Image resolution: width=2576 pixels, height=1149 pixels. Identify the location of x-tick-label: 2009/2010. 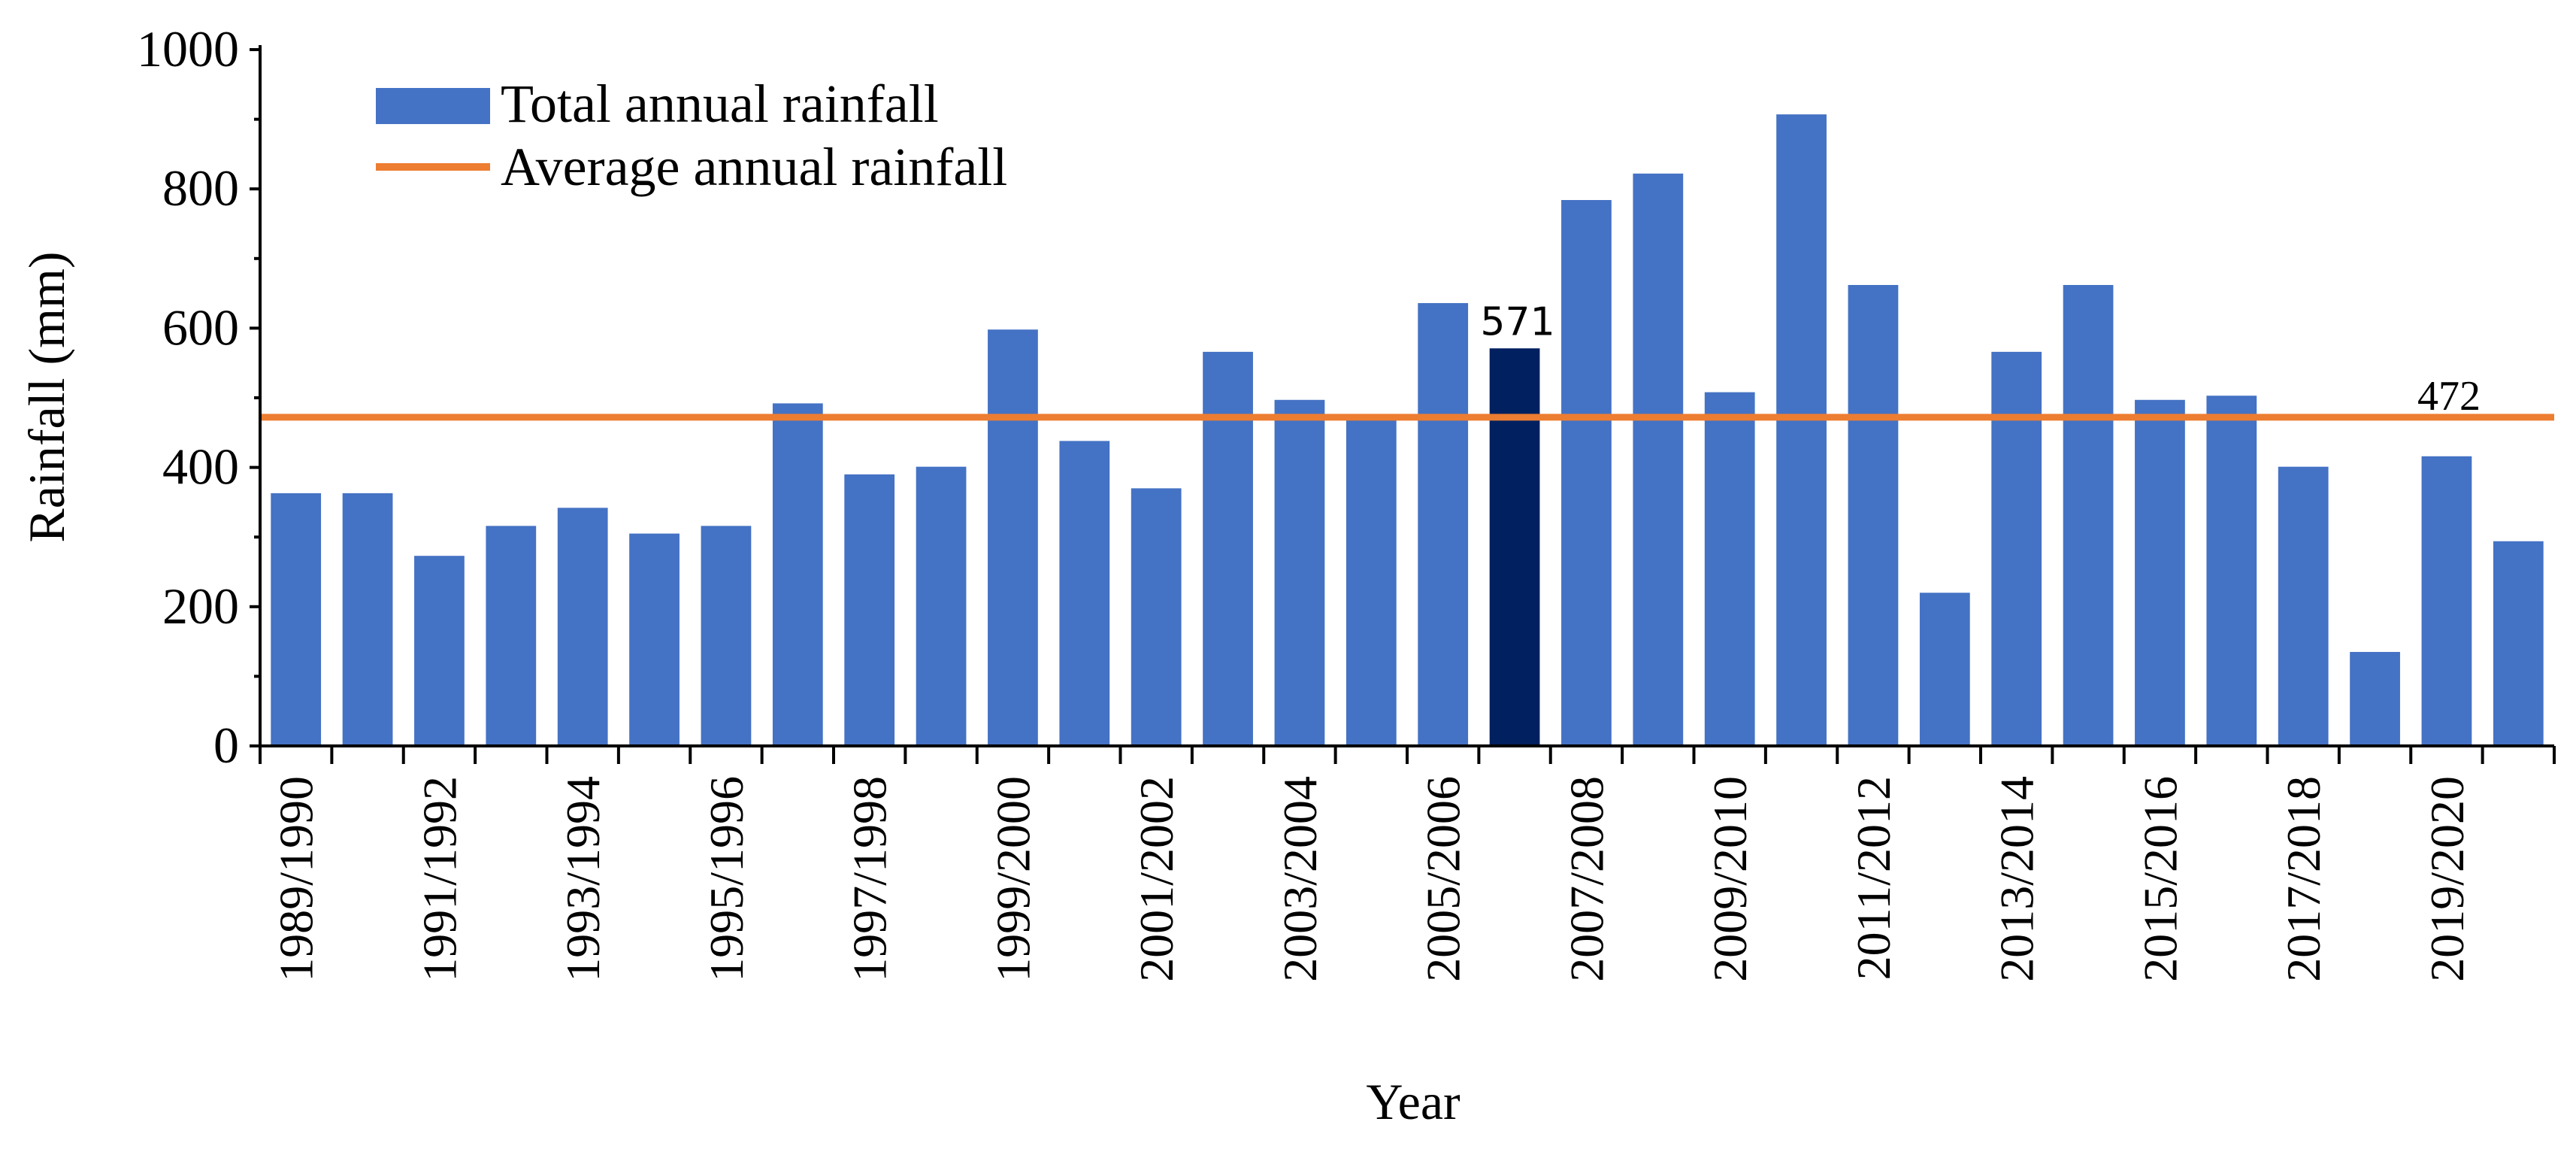
(1730, 879).